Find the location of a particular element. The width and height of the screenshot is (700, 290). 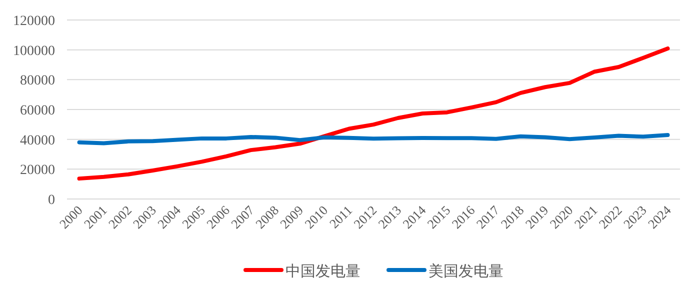

y-tick-label: 20000 is located at coordinates (37, 170).